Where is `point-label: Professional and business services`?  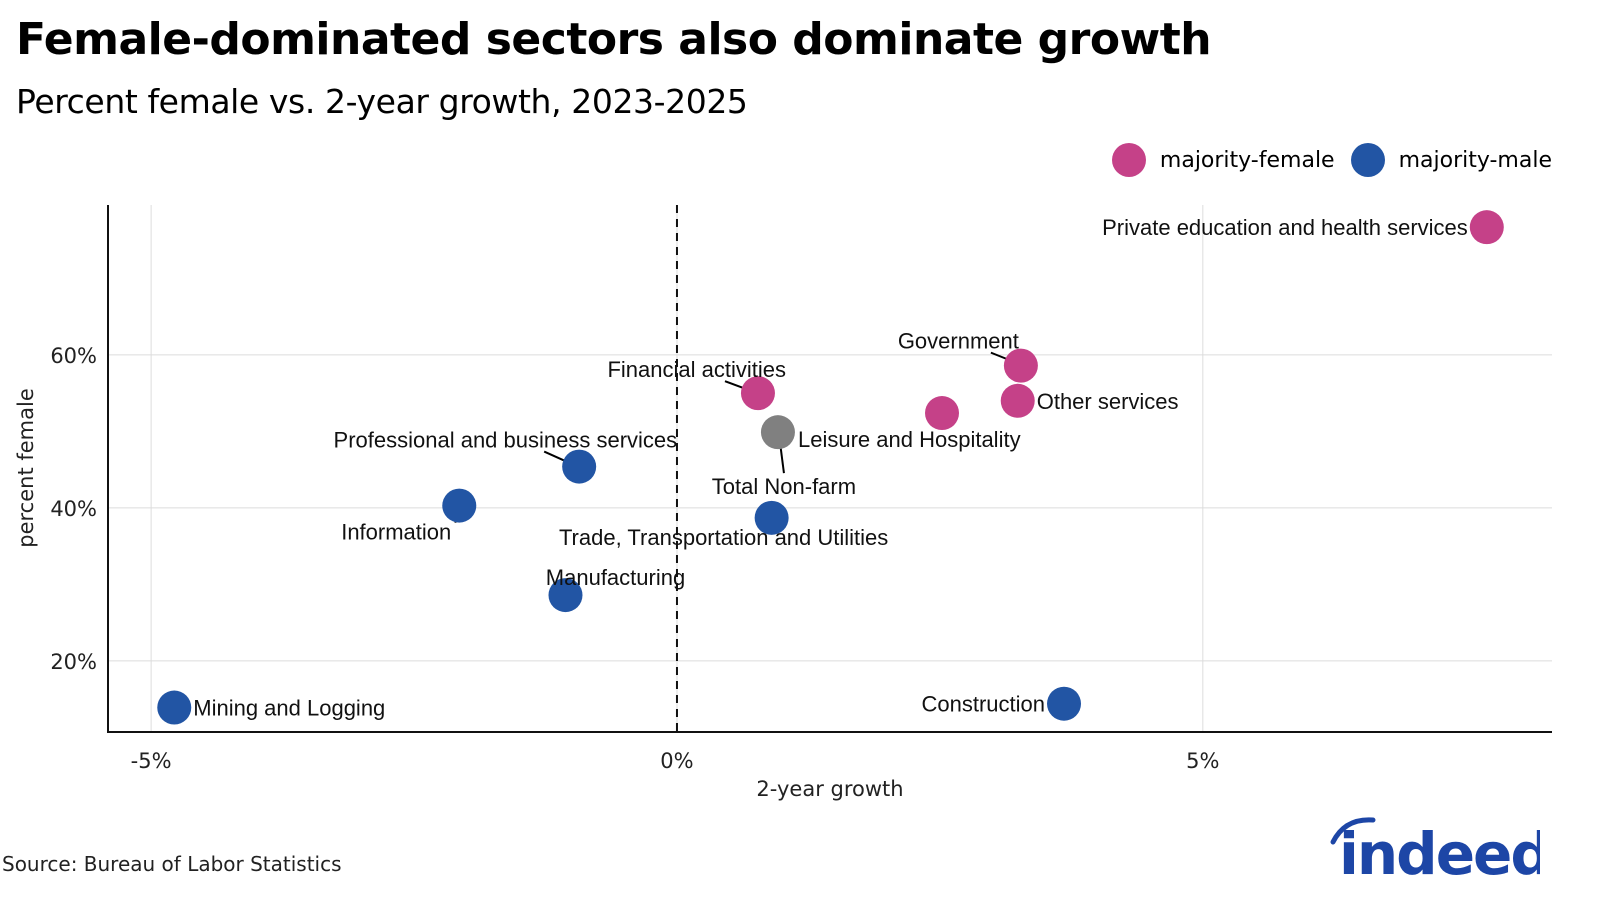
point-label: Professional and business services is located at coordinates (506, 440).